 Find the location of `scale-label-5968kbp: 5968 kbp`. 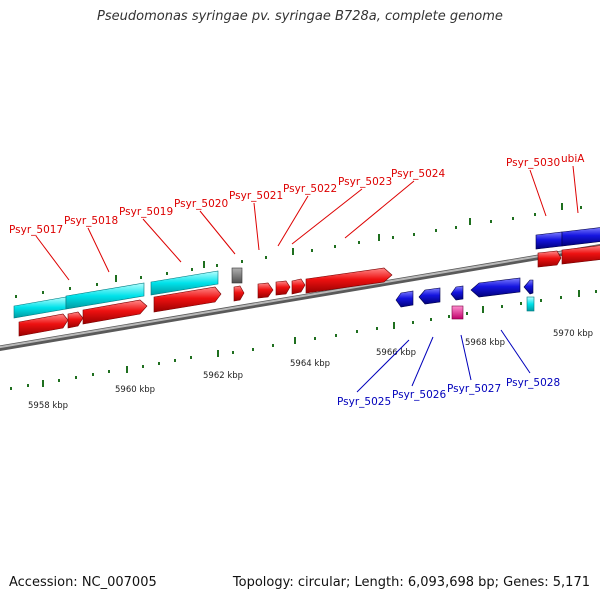

scale-label-5968kbp: 5968 kbp is located at coordinates (485, 343).